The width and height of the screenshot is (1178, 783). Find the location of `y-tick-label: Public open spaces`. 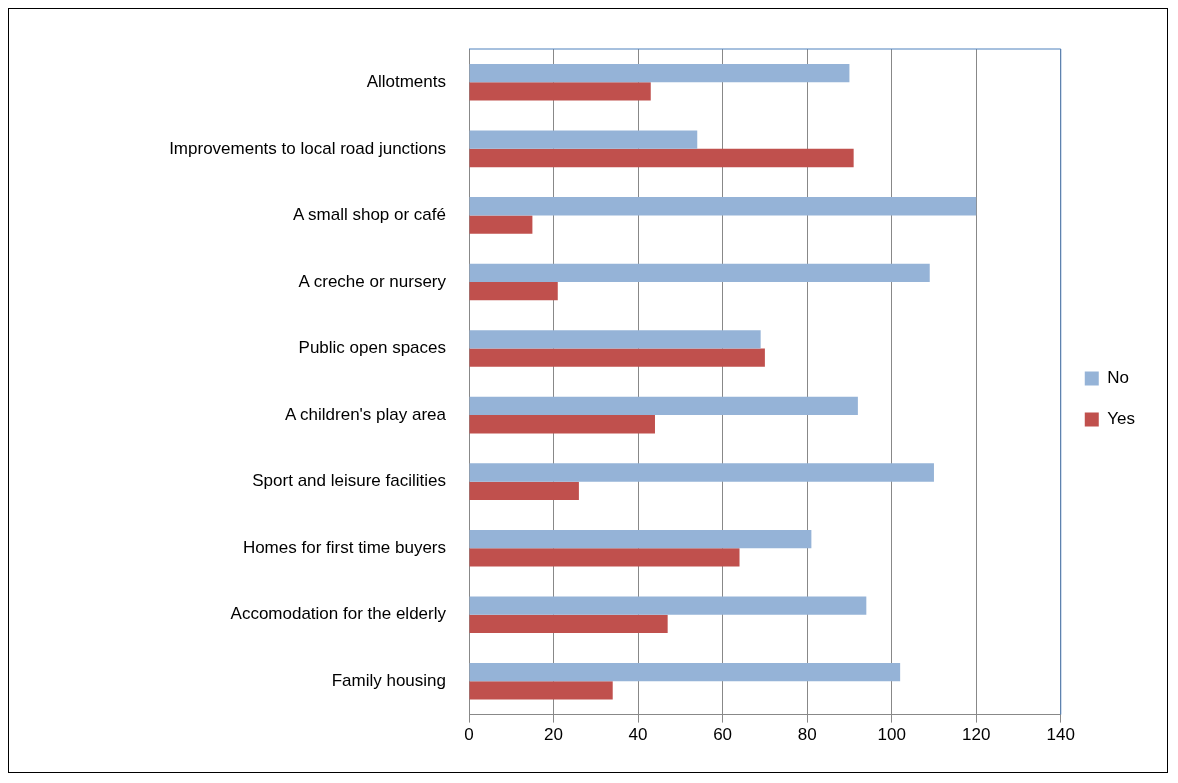

y-tick-label: Public open spaces is located at coordinates (372, 348).